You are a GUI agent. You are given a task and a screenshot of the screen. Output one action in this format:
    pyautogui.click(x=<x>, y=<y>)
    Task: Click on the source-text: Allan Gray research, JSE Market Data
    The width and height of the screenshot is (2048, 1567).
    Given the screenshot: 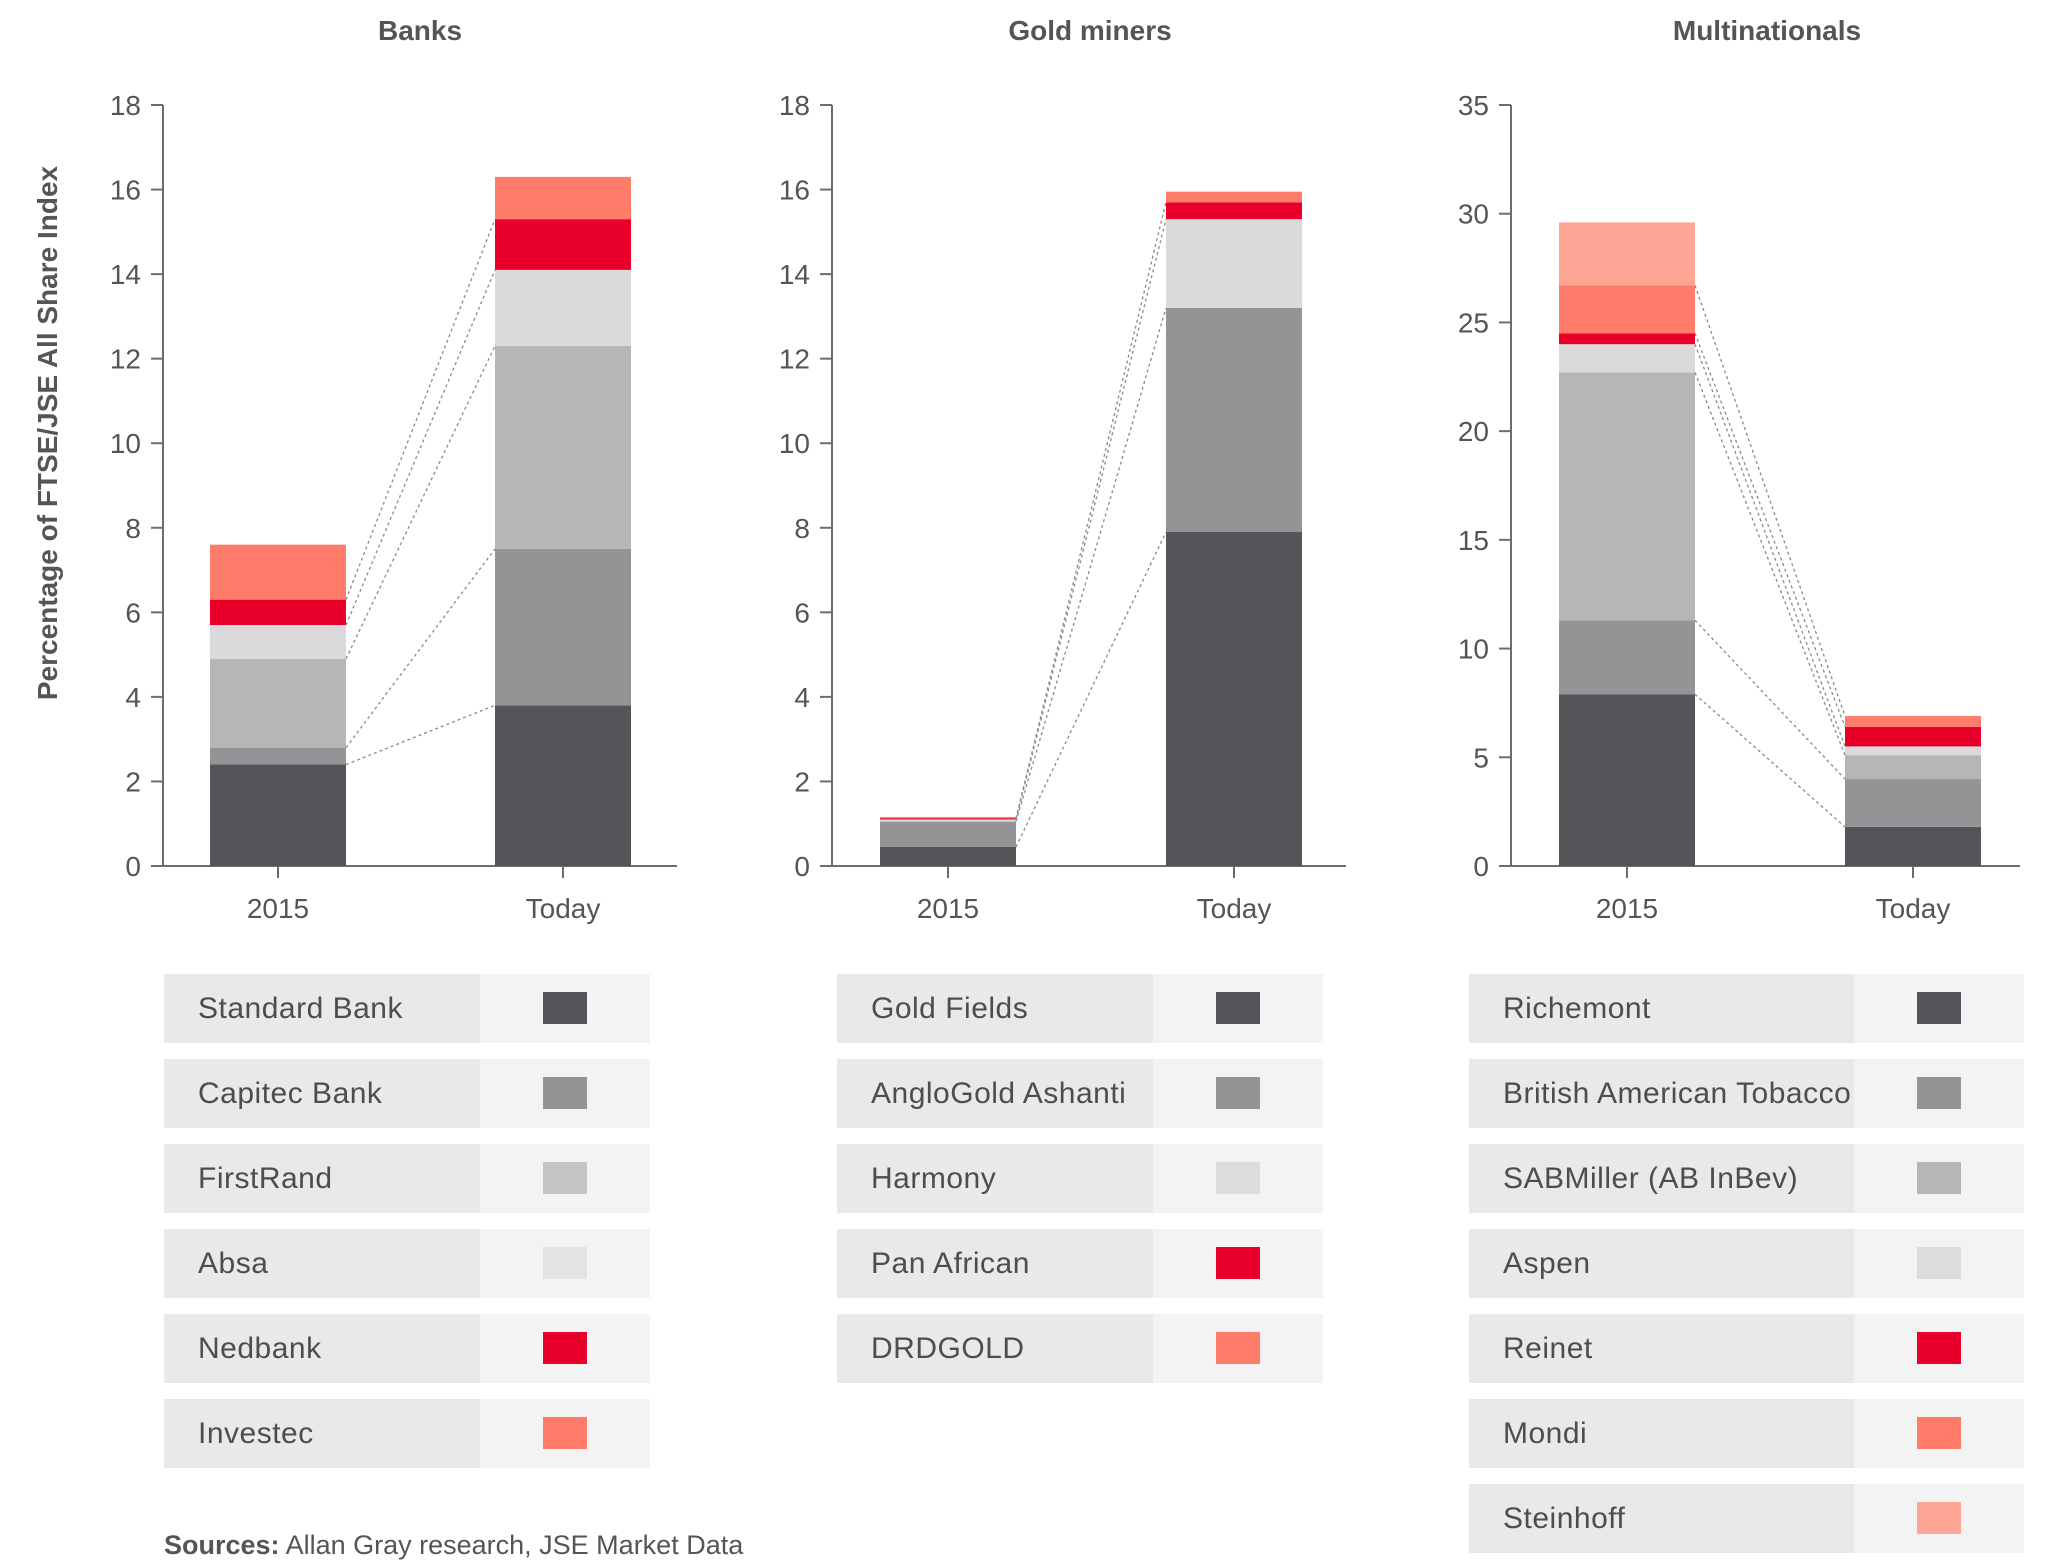 What is the action you would take?
    pyautogui.click(x=514, y=1545)
    